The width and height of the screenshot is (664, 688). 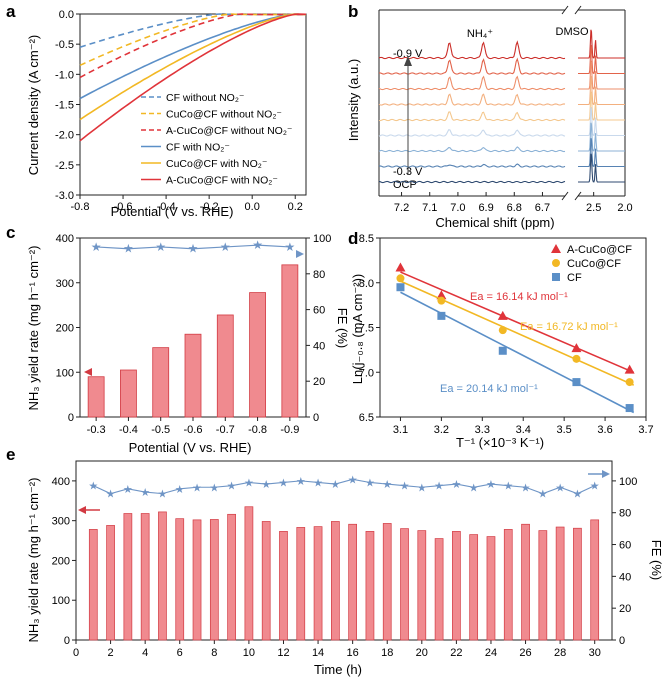 I want to click on e-fe-point-7: ★, so click(x=214, y=488).